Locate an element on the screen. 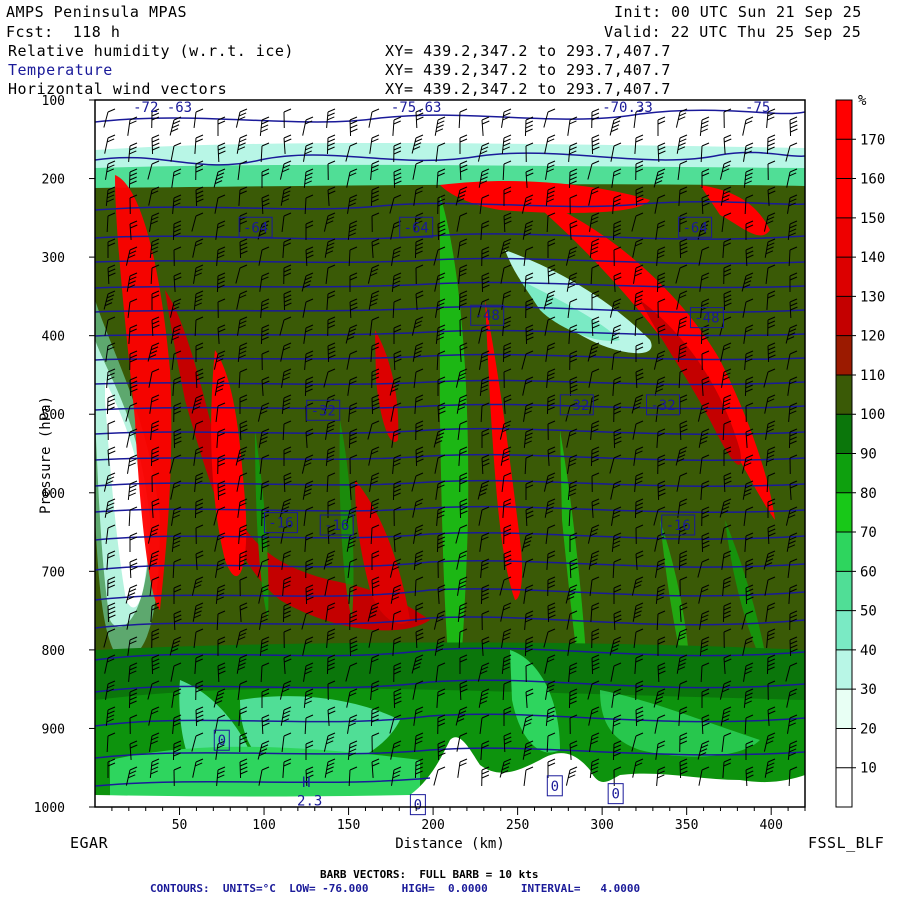 The height and width of the screenshot is (900, 900). y-tick-label: 400 is located at coordinates (53, 337).